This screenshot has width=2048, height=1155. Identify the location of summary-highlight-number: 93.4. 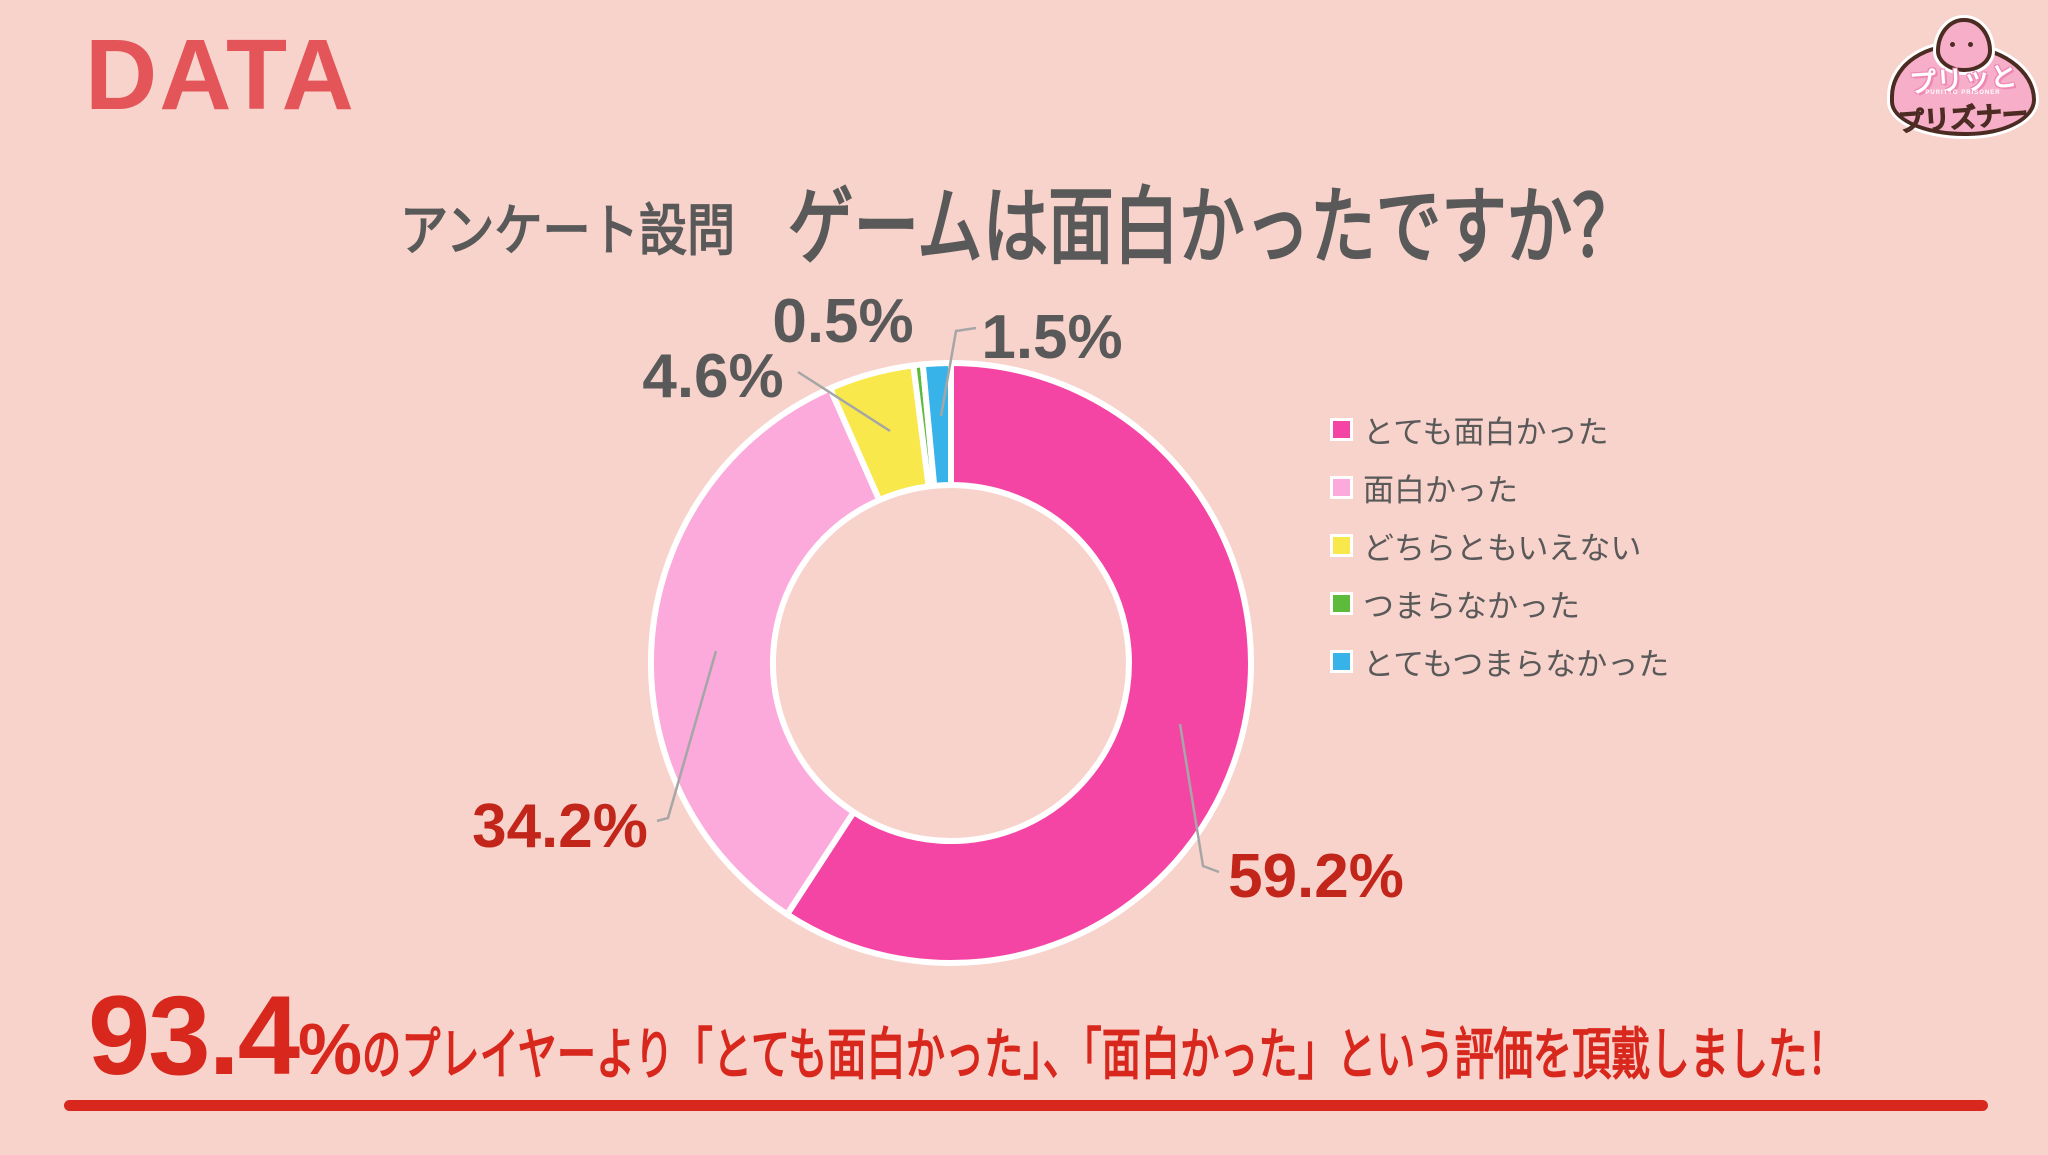
(194, 1035).